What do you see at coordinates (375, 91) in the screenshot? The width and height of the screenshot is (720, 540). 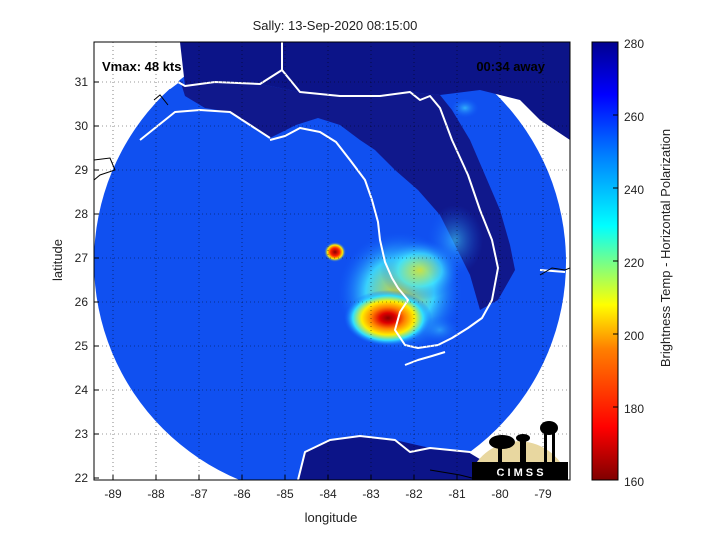 I see `north-land-region` at bounding box center [375, 91].